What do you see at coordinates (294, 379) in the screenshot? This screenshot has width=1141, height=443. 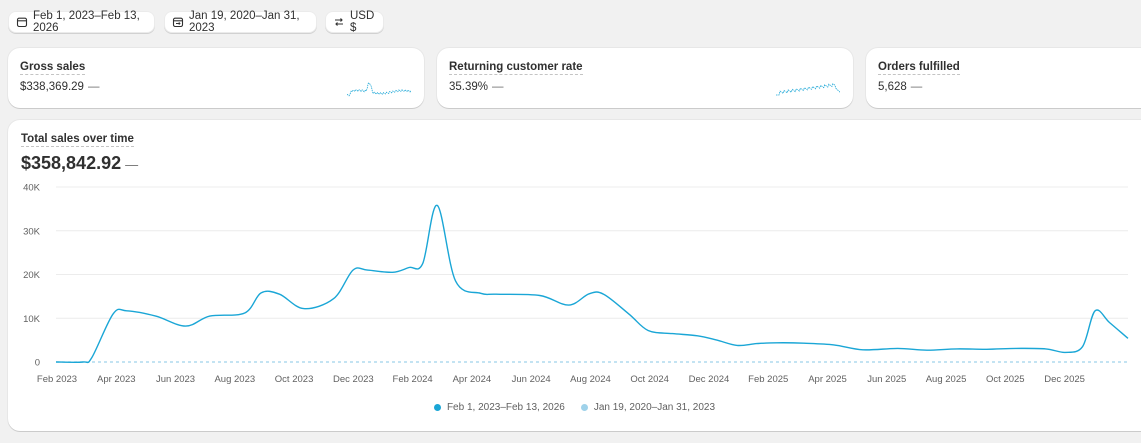 I see `x-tick-label: Oct 2023` at bounding box center [294, 379].